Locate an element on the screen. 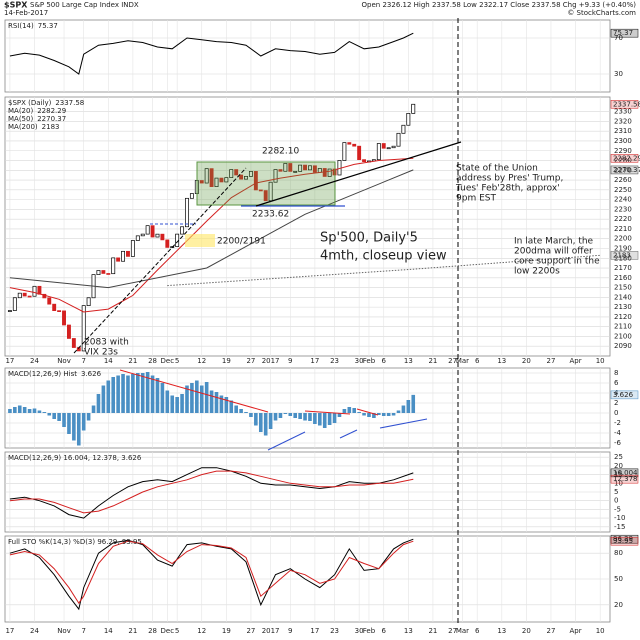  y-tick-label: 2110 is located at coordinates (623, 327).